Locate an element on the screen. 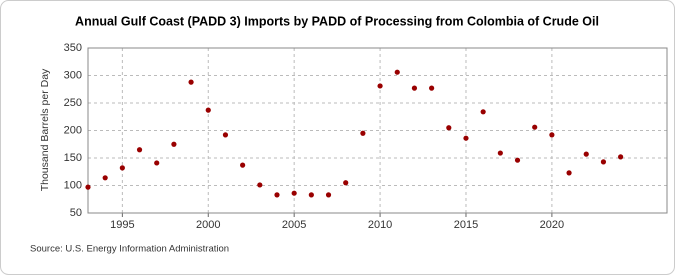 The height and width of the screenshot is (280, 675). y-tick-label: 100 is located at coordinates (73, 185).